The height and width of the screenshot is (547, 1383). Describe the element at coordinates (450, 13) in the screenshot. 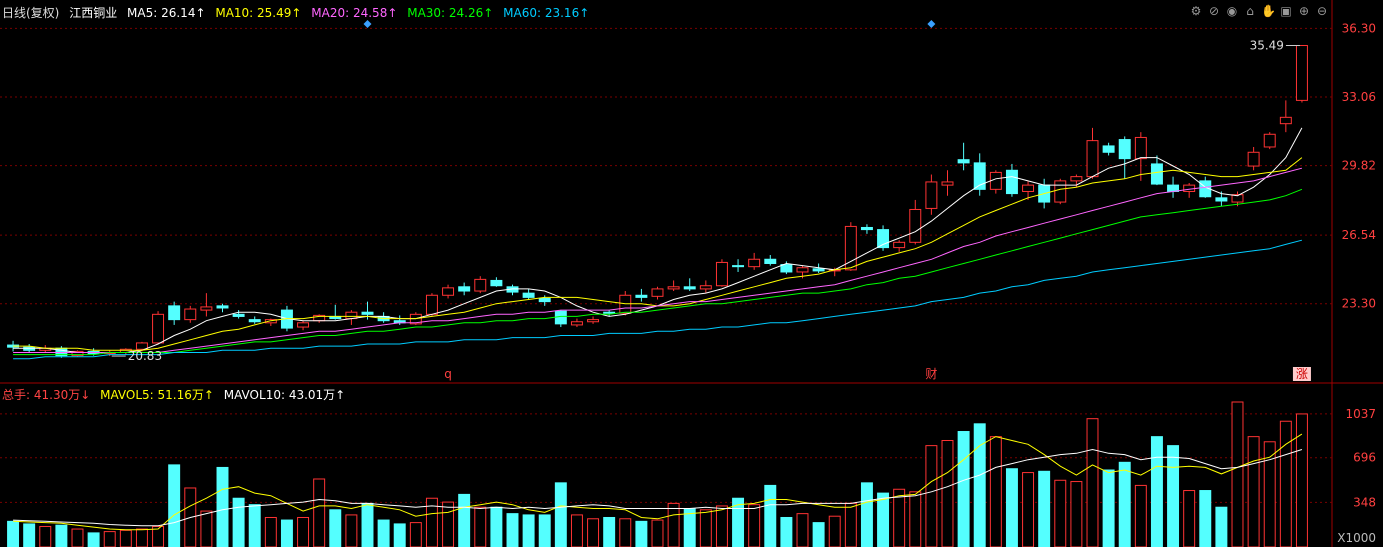

I see `ma30-value: MA30: 24.26↑` at that location.